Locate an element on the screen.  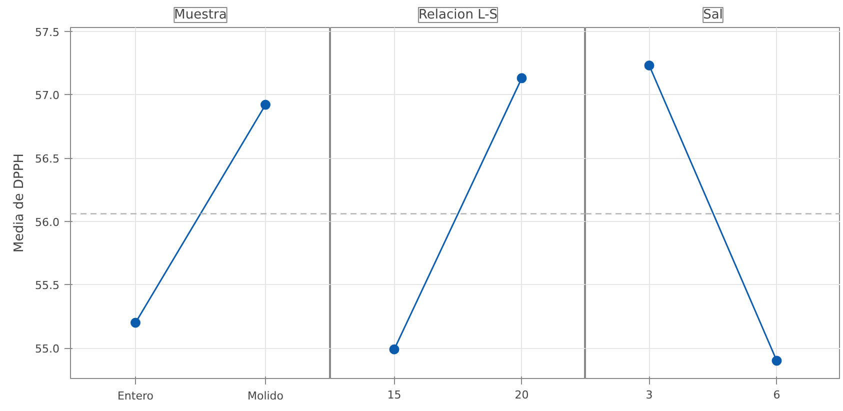
x-tick-label: 15 is located at coordinates (394, 395).